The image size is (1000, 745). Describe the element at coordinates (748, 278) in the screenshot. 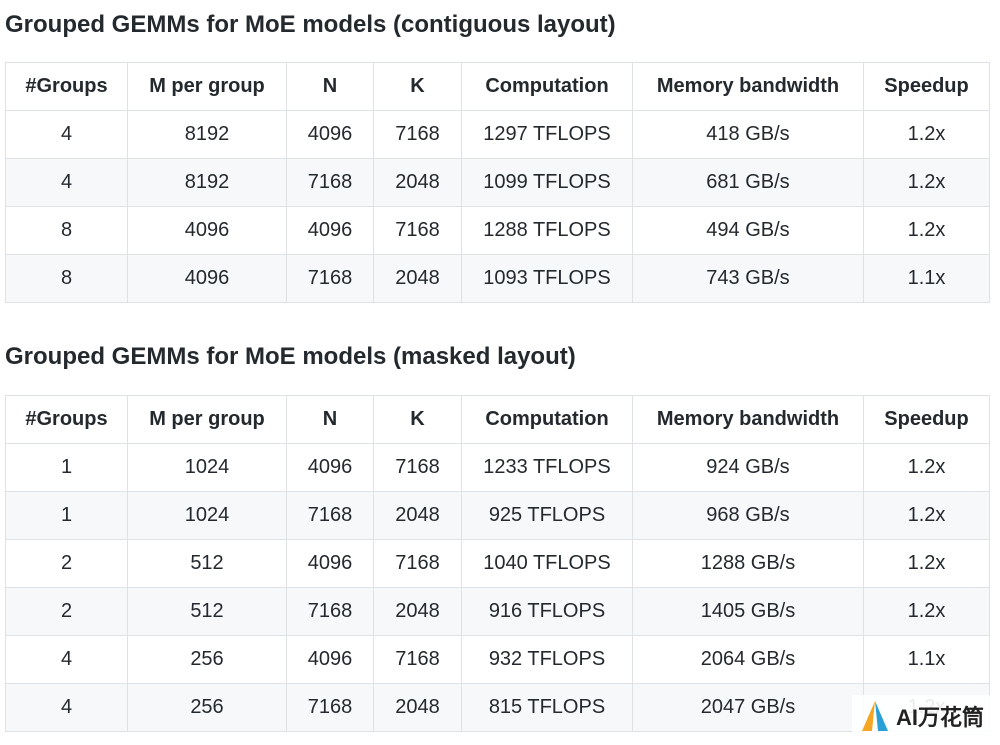

I see `table-cell: 743 GB/s` at that location.